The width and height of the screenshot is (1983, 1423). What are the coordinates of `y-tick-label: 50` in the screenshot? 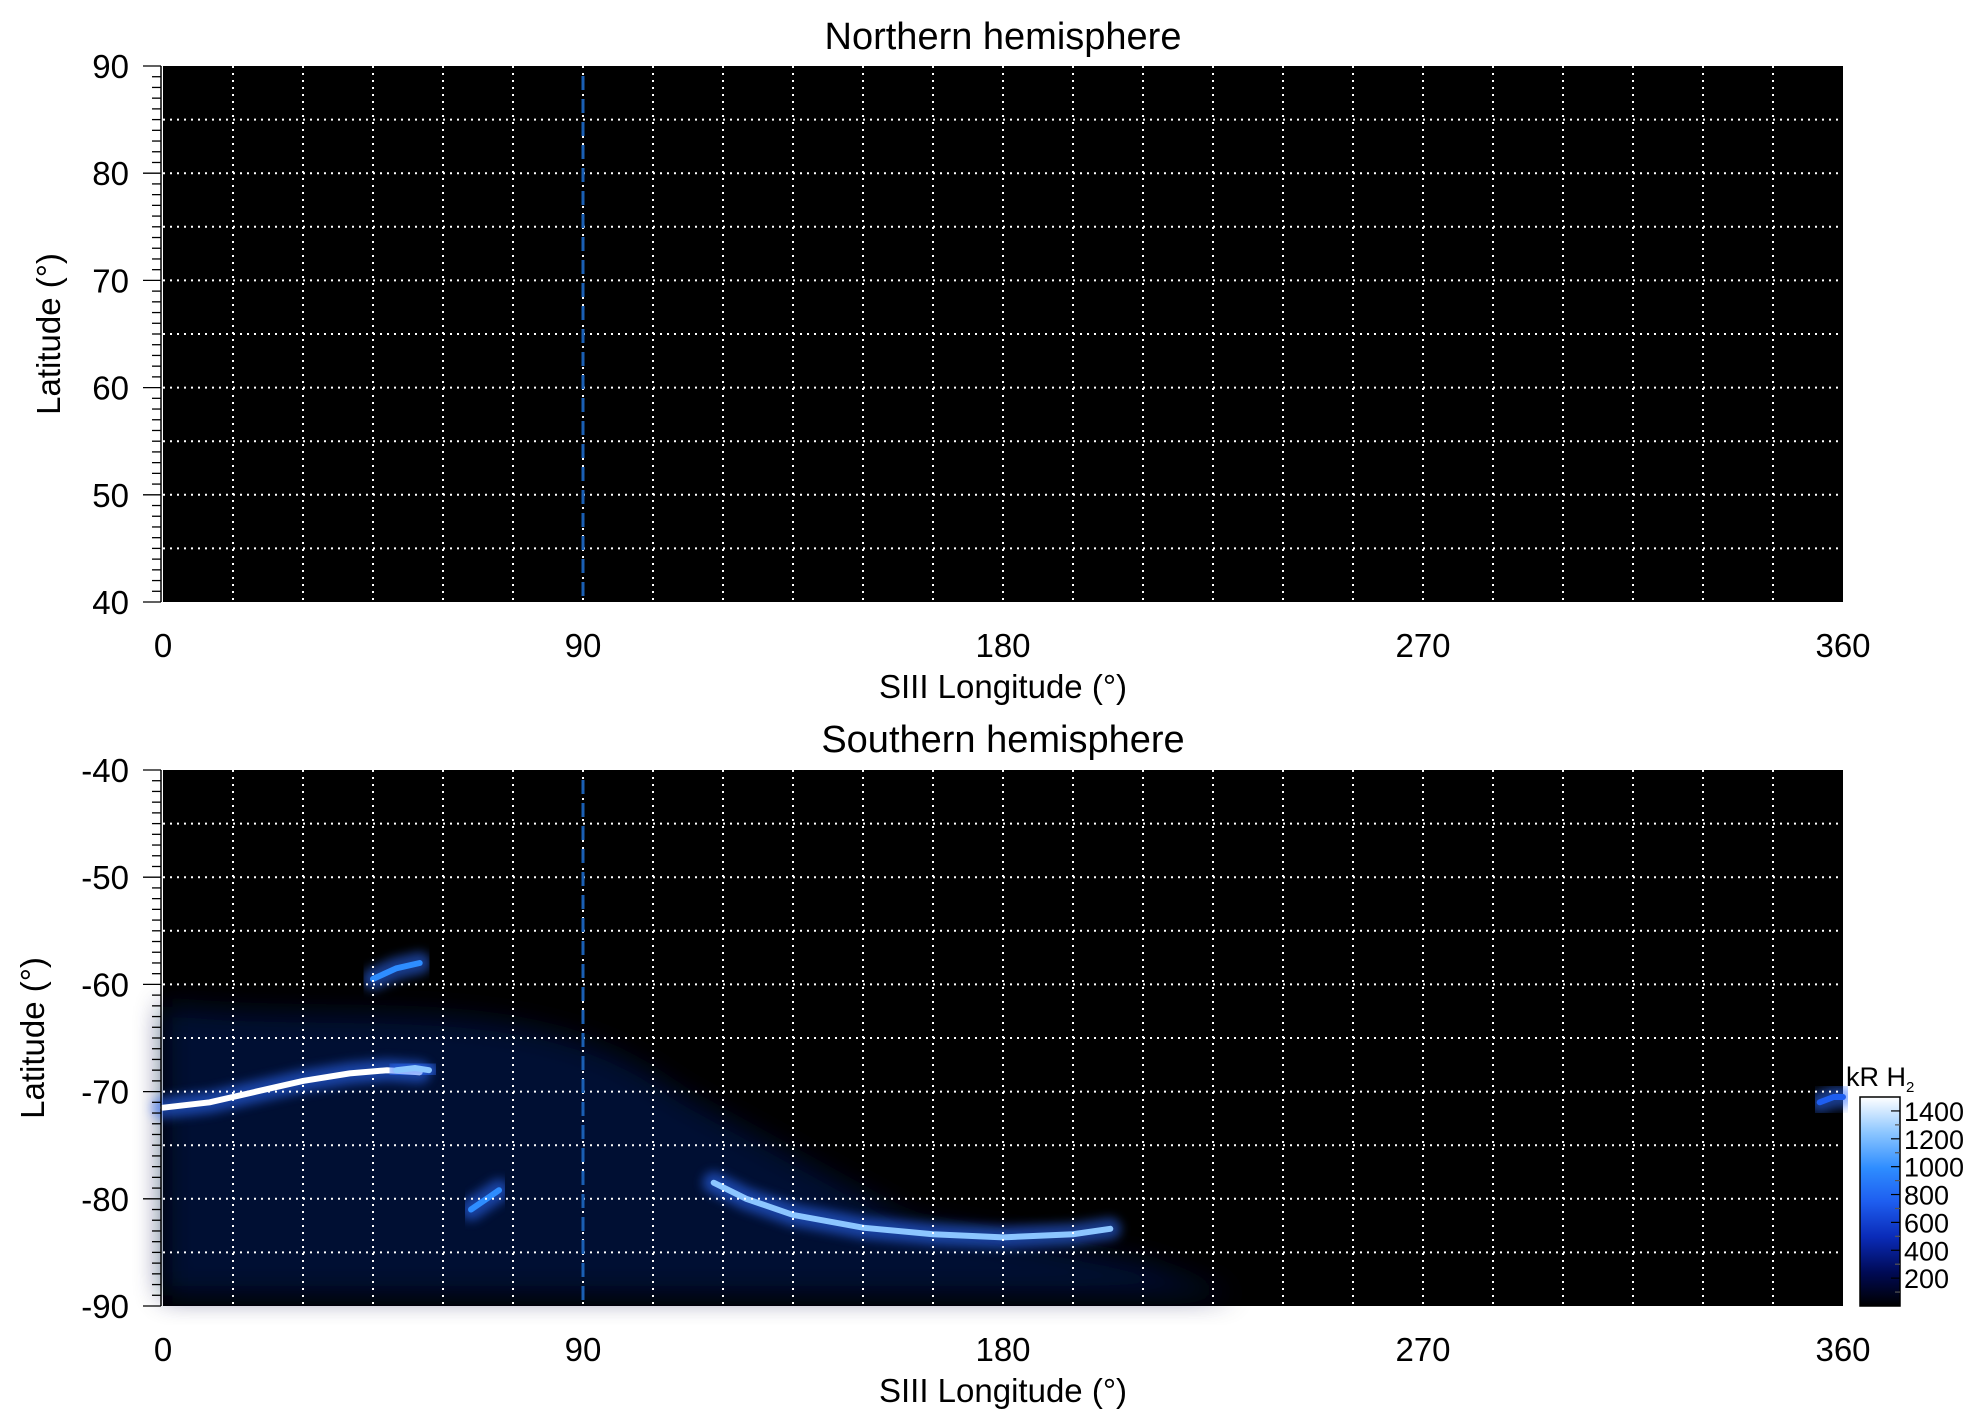 It's located at (110, 495).